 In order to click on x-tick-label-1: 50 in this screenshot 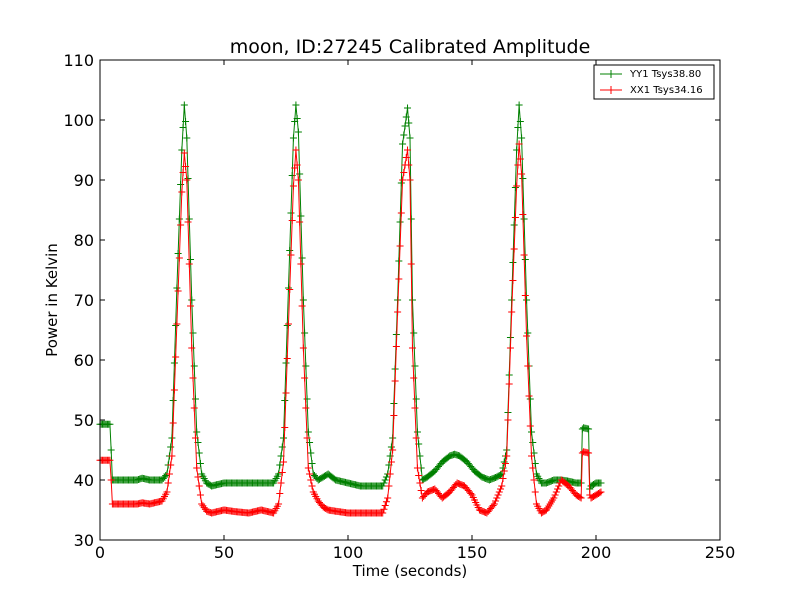, I will do `click(224, 552)`.